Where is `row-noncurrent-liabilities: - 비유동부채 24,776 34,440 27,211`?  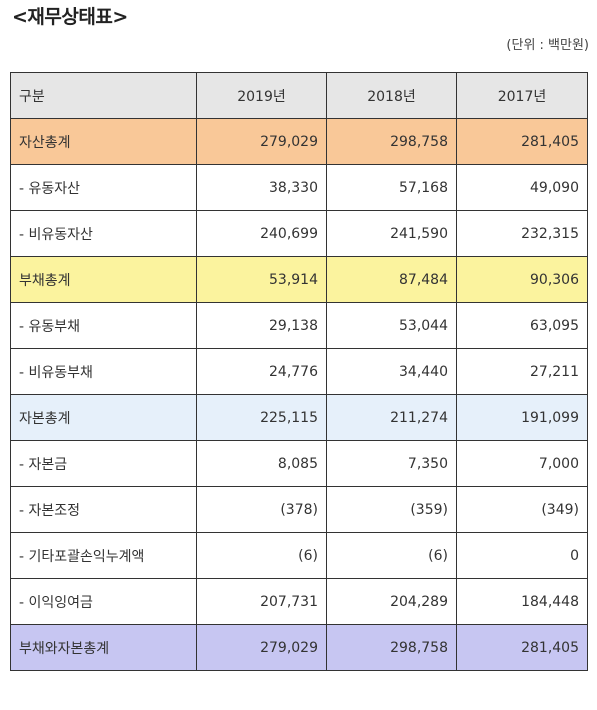
row-noncurrent-liabilities: - 비유동부채 24,776 34,440 27,211 is located at coordinates (299, 371).